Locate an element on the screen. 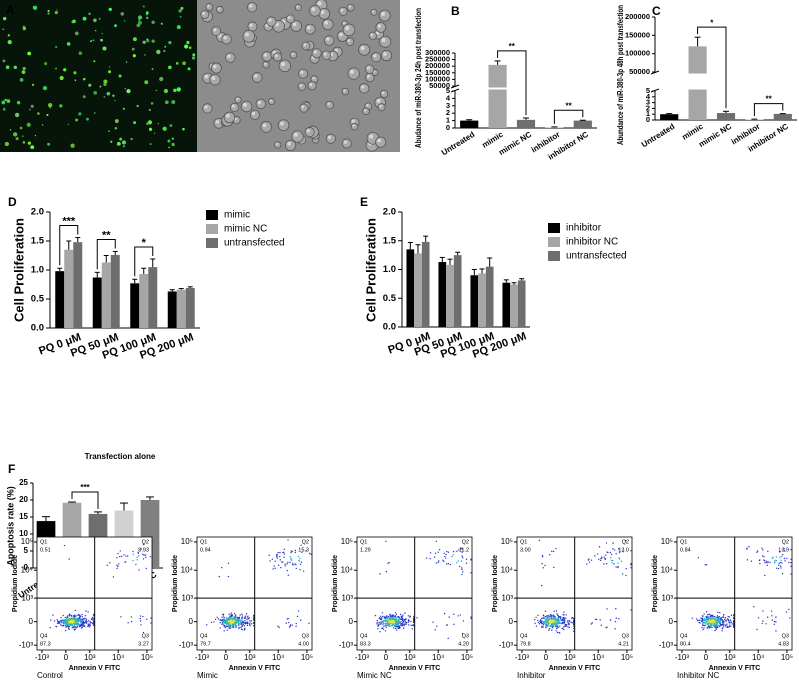  y-tick-label: 50000 is located at coordinates (439, 85).